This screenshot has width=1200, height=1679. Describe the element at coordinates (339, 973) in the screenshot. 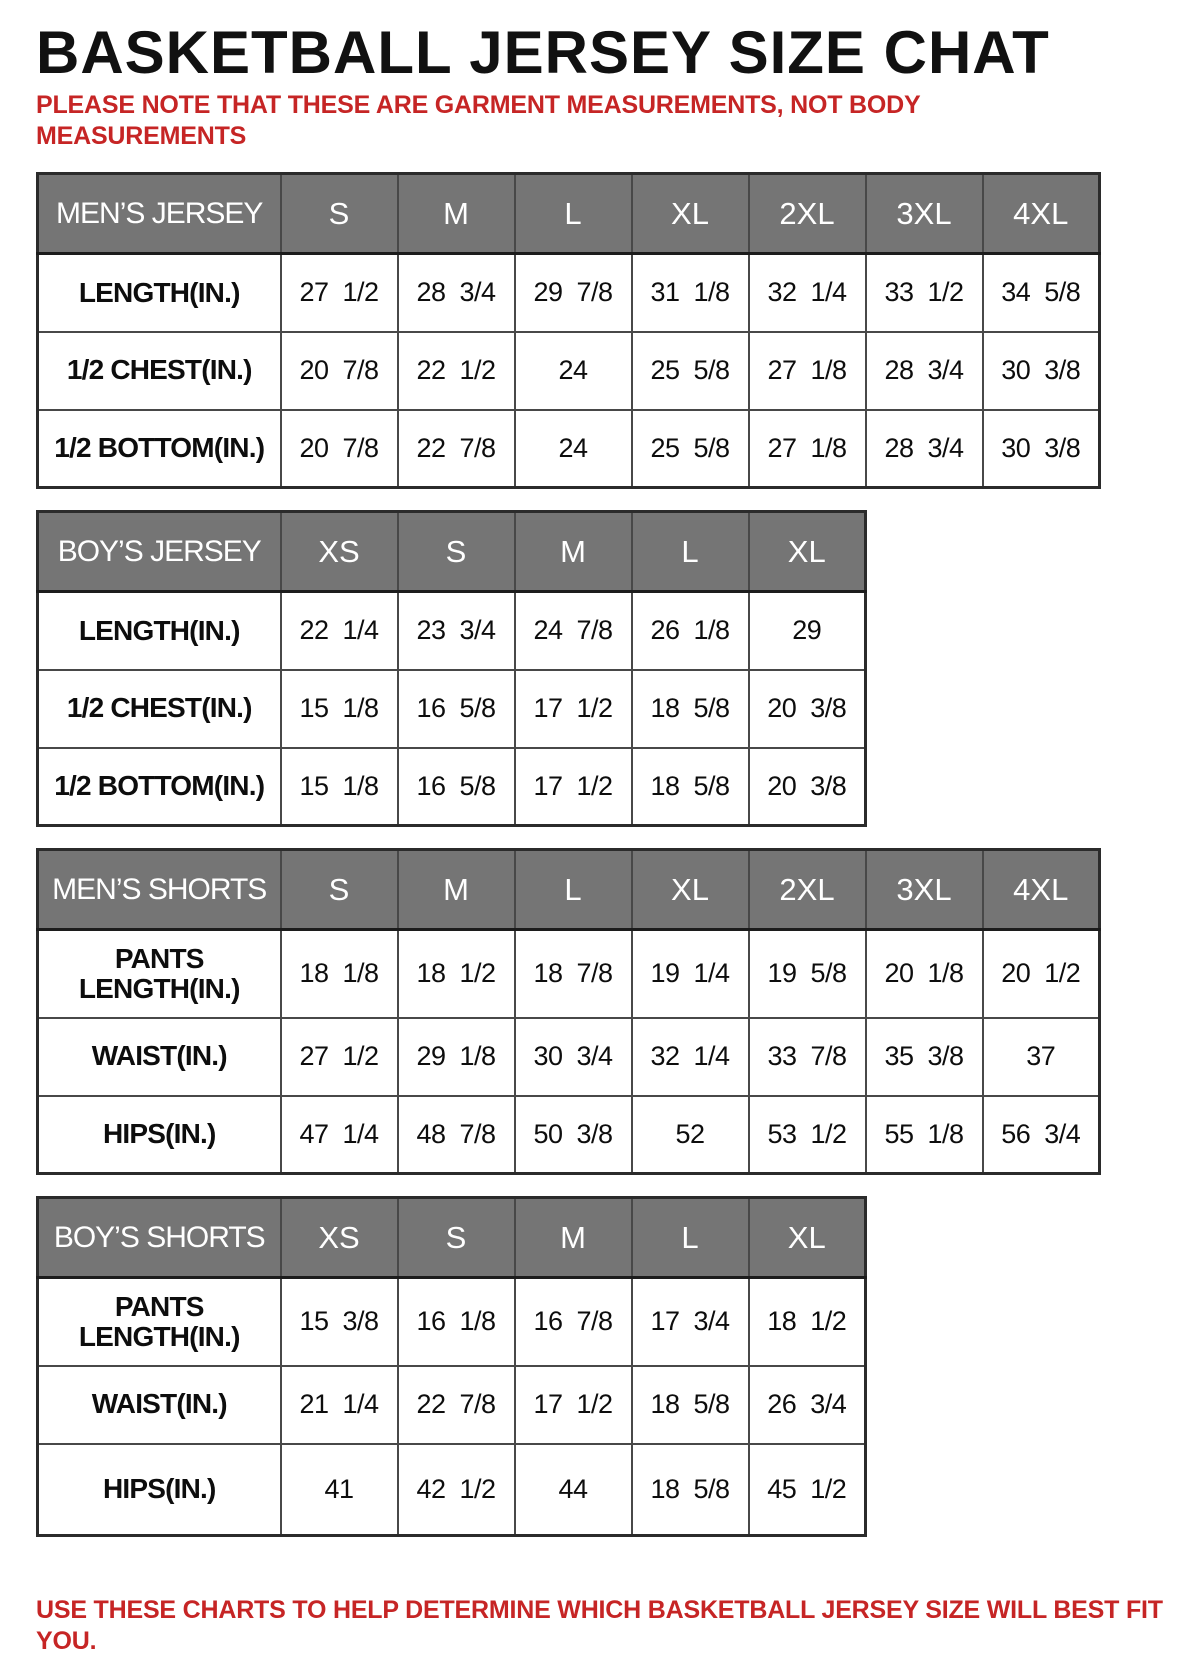

I see `measurement-cell: 18 1/8` at that location.